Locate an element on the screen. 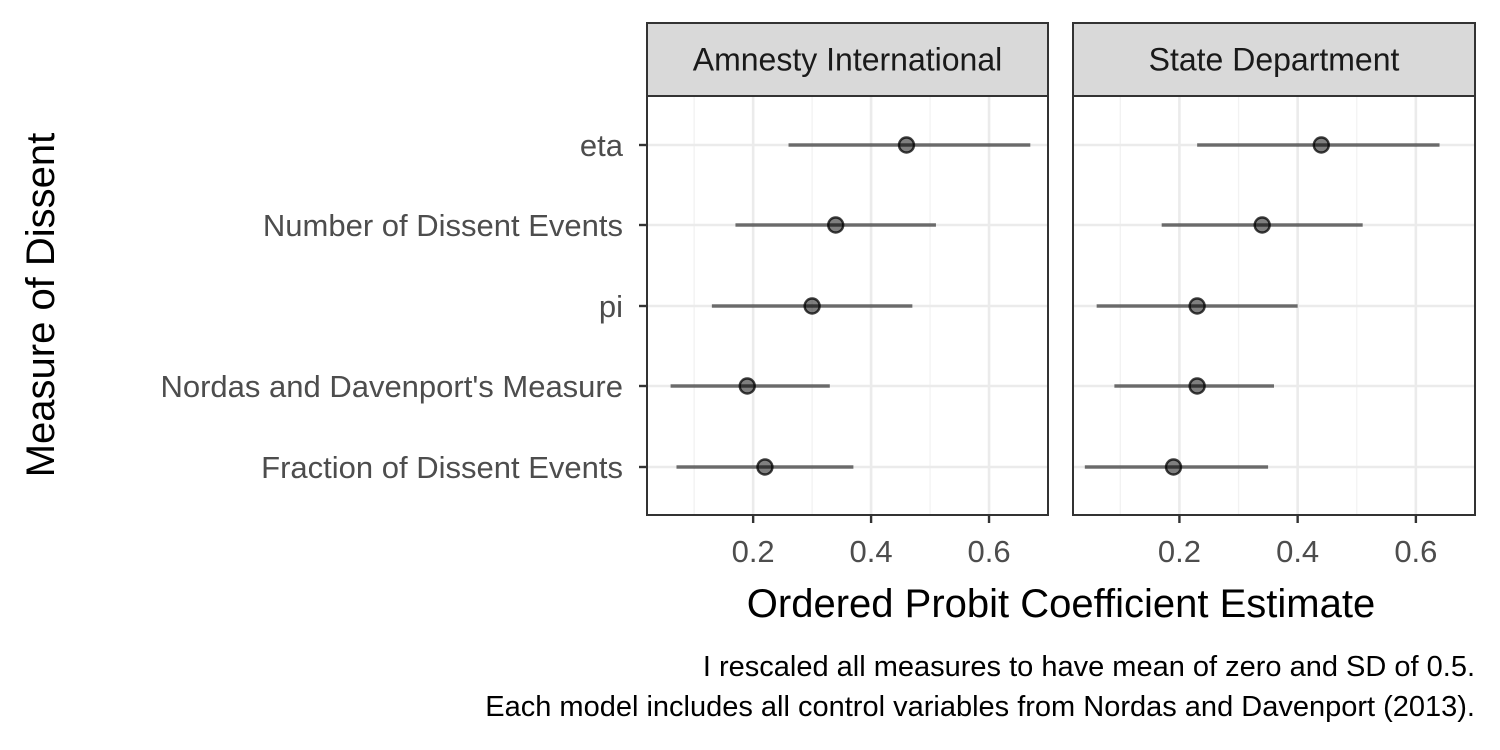 This screenshot has width=1500, height=750. y-axis-title: Measure of Dissent is located at coordinates (41, 305).